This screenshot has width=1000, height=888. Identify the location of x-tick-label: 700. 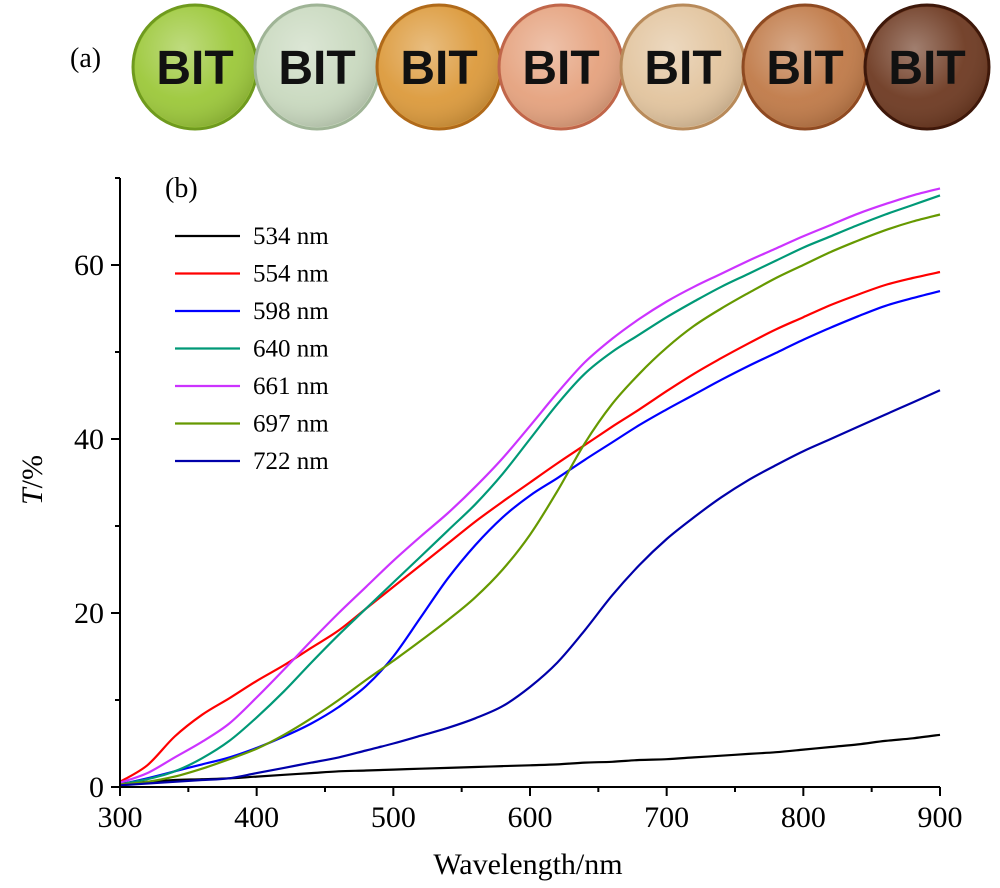
(666, 817).